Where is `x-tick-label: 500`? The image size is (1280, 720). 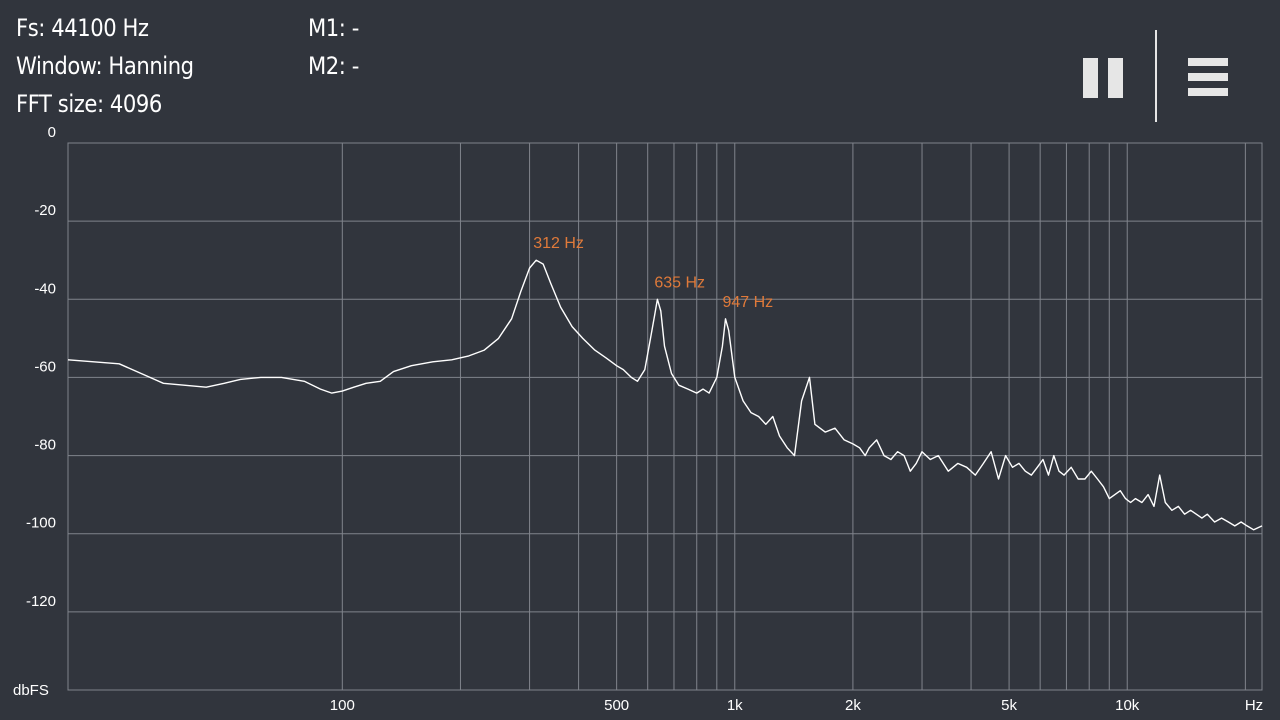 x-tick-label: 500 is located at coordinates (616, 705).